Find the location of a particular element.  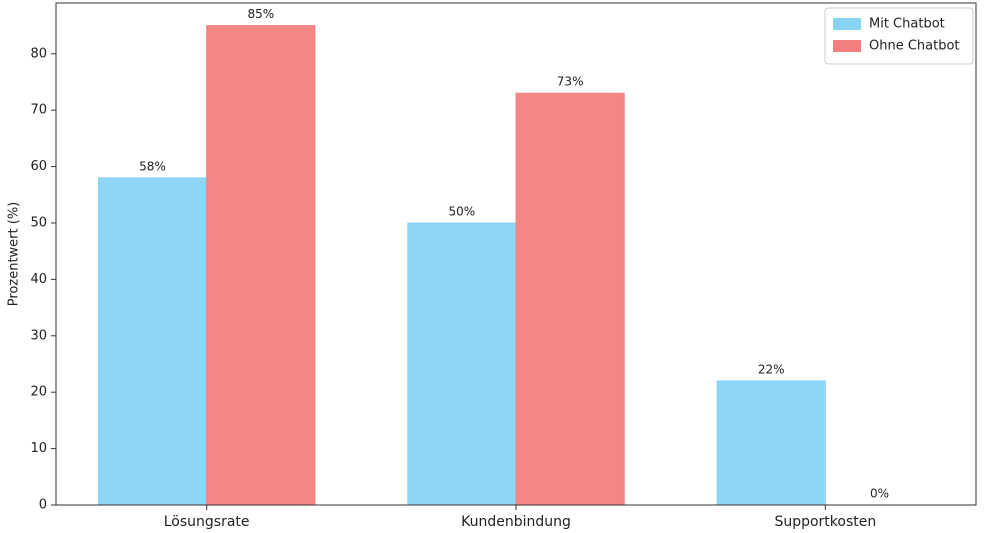

value-label: 50% is located at coordinates (462, 211).